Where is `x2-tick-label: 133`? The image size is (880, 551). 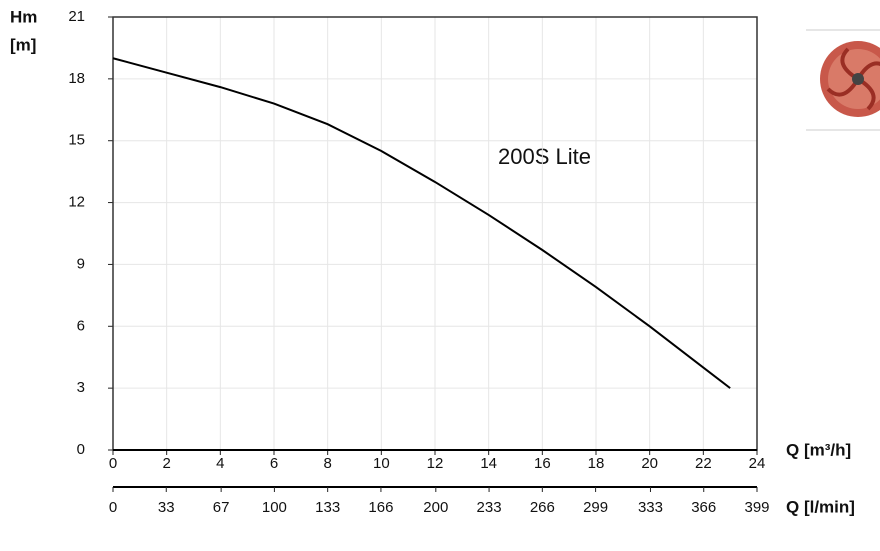
x2-tick-label: 133 is located at coordinates (327, 507).